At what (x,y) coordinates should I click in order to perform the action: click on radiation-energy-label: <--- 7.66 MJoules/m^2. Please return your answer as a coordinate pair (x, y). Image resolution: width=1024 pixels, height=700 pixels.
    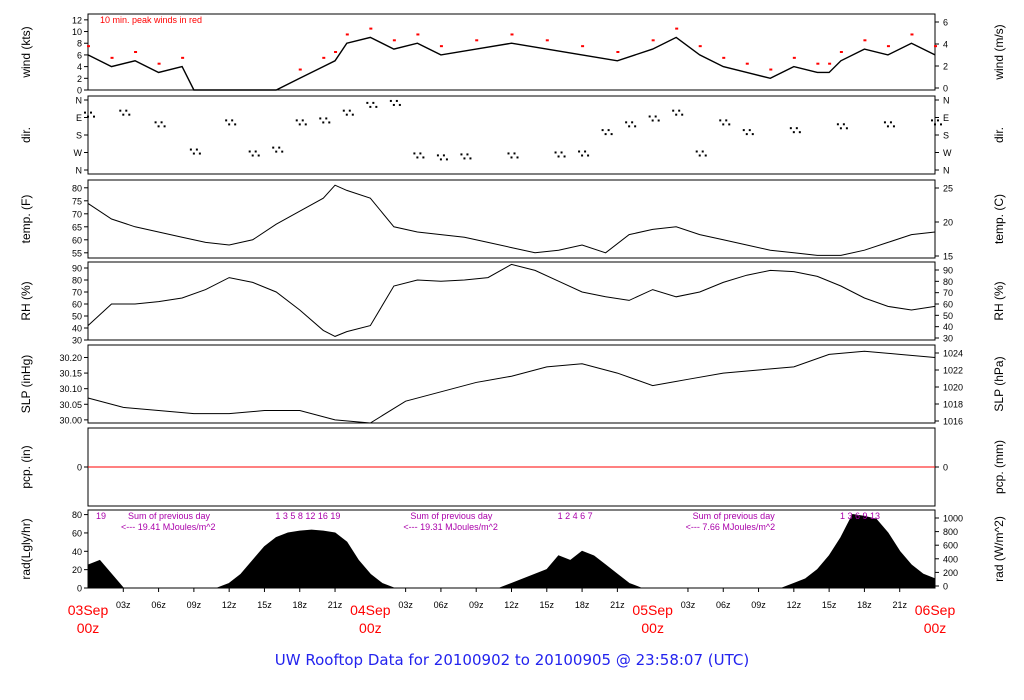
    Looking at the image, I should click on (731, 527).